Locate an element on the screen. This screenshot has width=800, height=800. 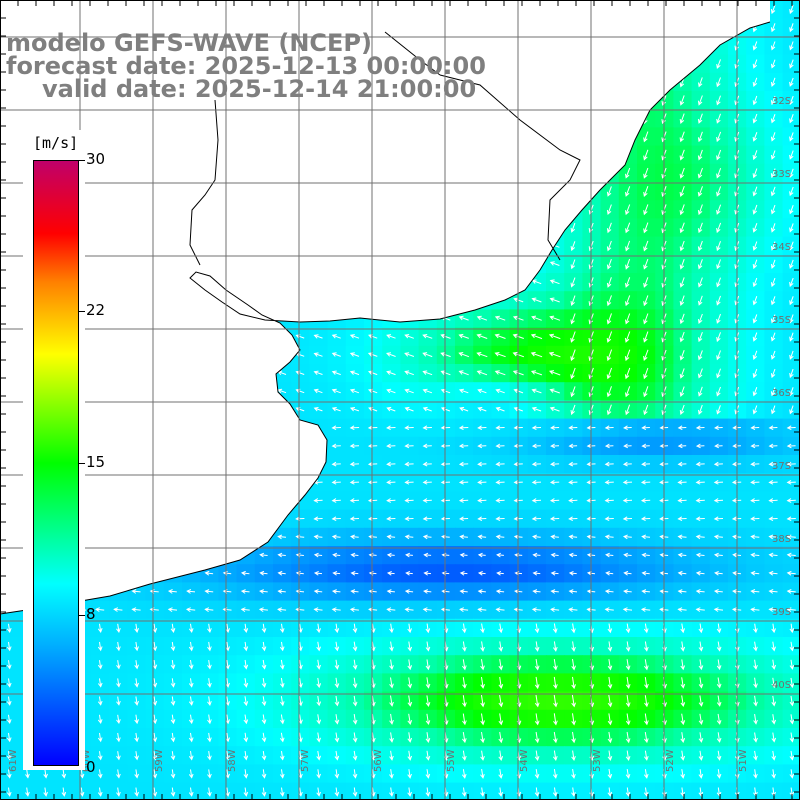
colorbar-tick-mark is located at coordinates (82, 615).